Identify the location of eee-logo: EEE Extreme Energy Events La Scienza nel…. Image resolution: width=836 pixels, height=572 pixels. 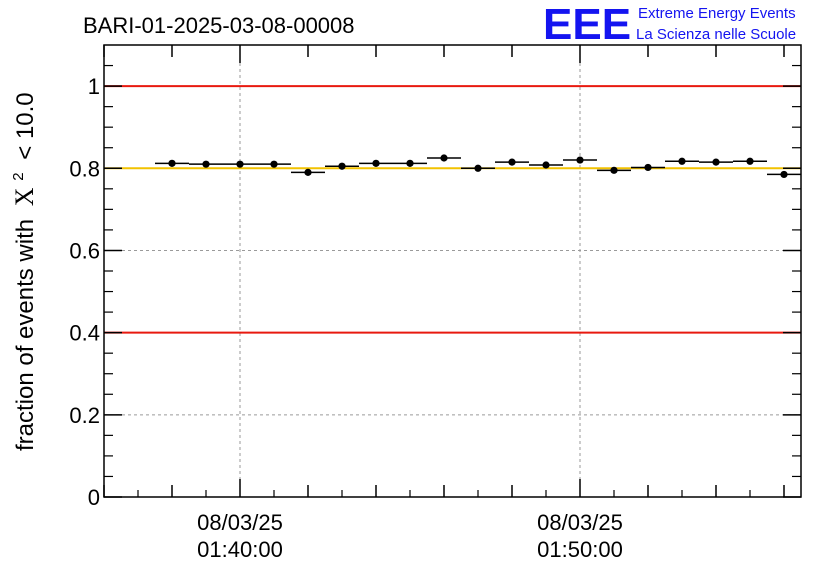
(669, 24).